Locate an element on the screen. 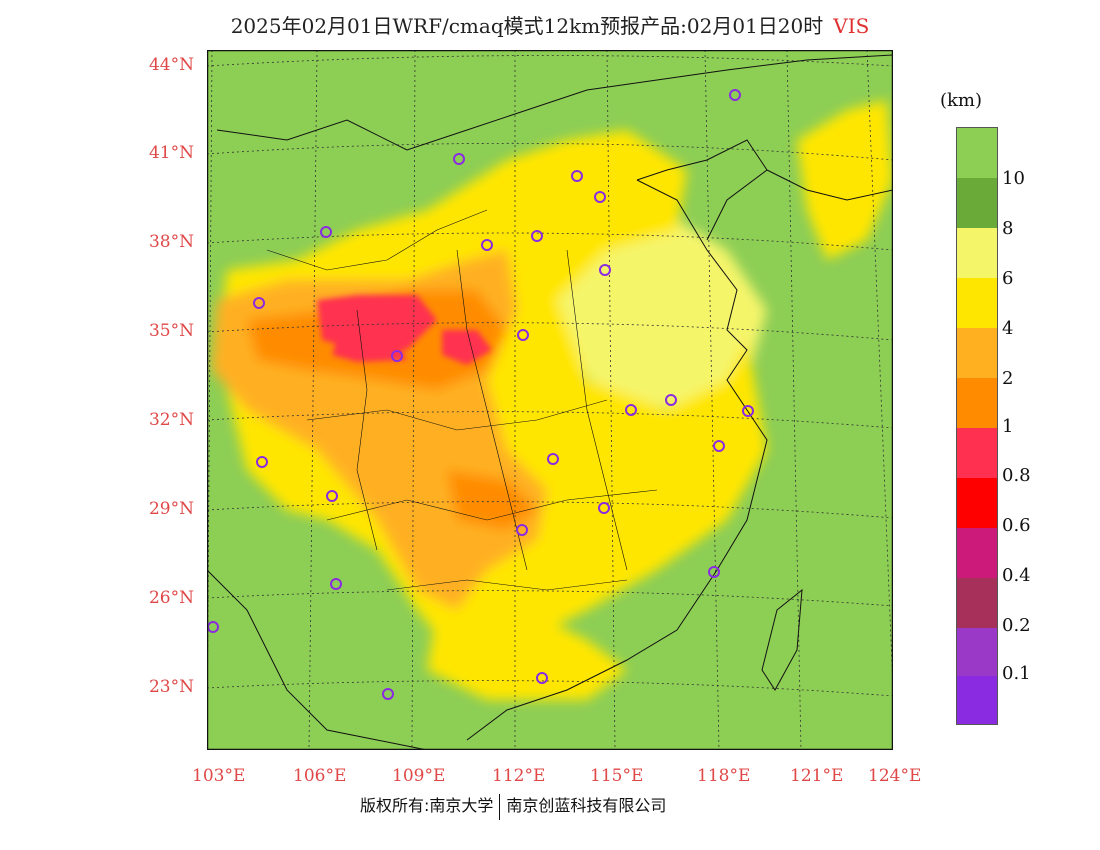  copyright-right: 南京创蓝科技有限公司 is located at coordinates (586, 805).